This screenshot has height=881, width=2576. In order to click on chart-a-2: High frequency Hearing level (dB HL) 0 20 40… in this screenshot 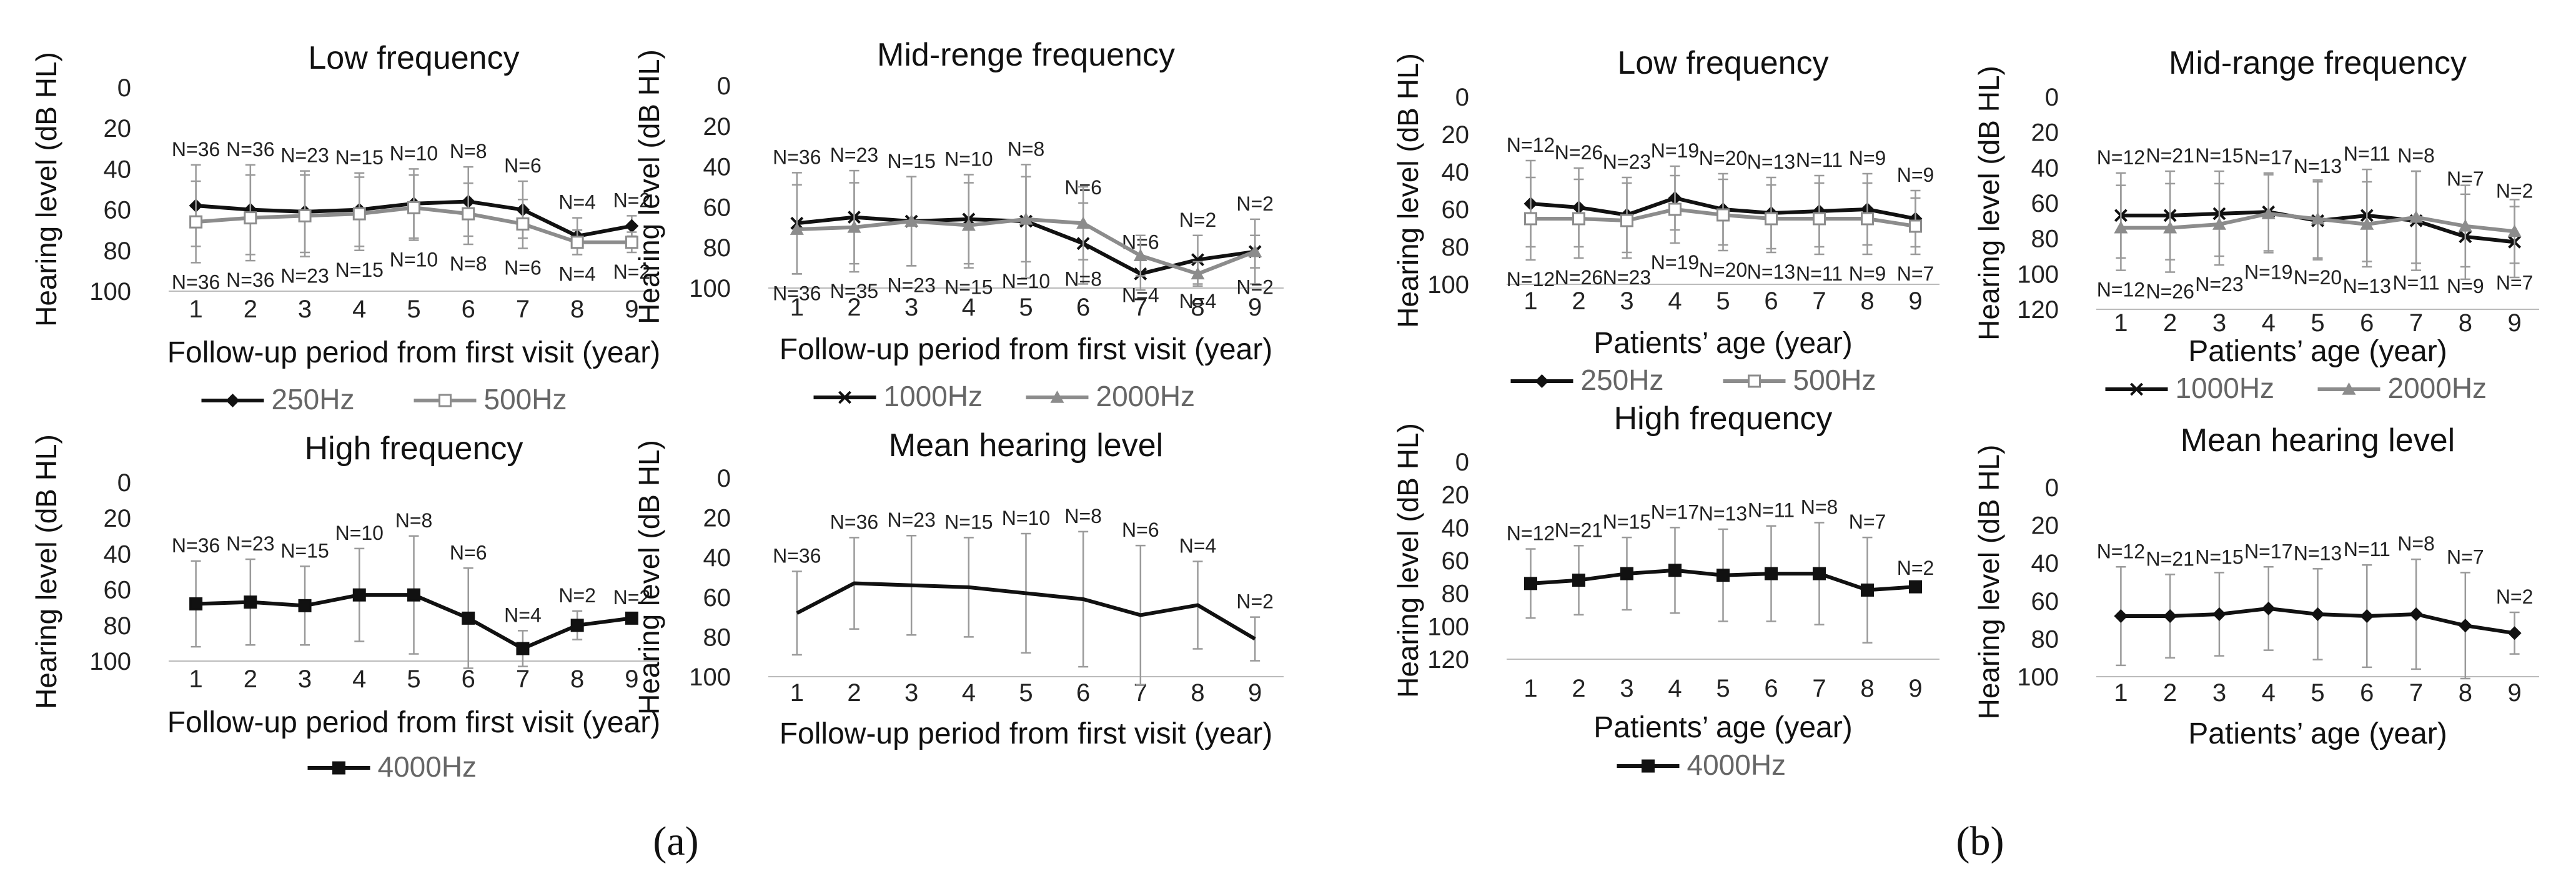, I will do `click(345, 607)`.